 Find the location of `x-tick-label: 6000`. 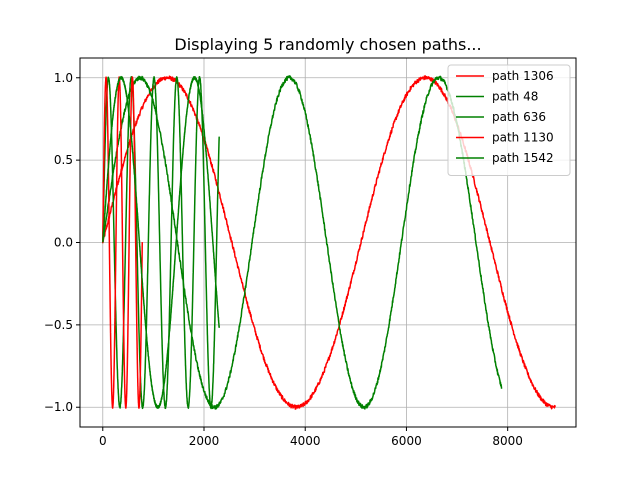

x-tick-label: 6000 is located at coordinates (406, 441).